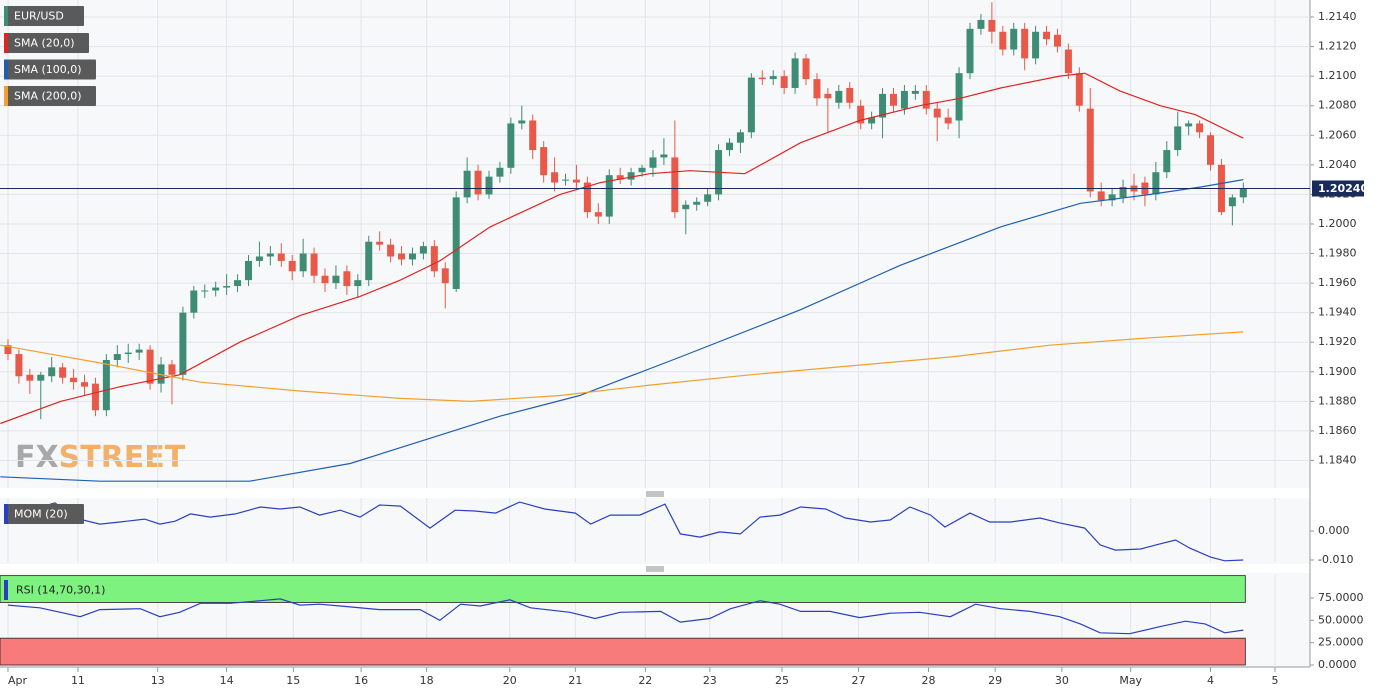 This screenshot has height=692, width=1382. What do you see at coordinates (1337, 664) in the screenshot?
I see `y-tick-label: 0.0000` at bounding box center [1337, 664].